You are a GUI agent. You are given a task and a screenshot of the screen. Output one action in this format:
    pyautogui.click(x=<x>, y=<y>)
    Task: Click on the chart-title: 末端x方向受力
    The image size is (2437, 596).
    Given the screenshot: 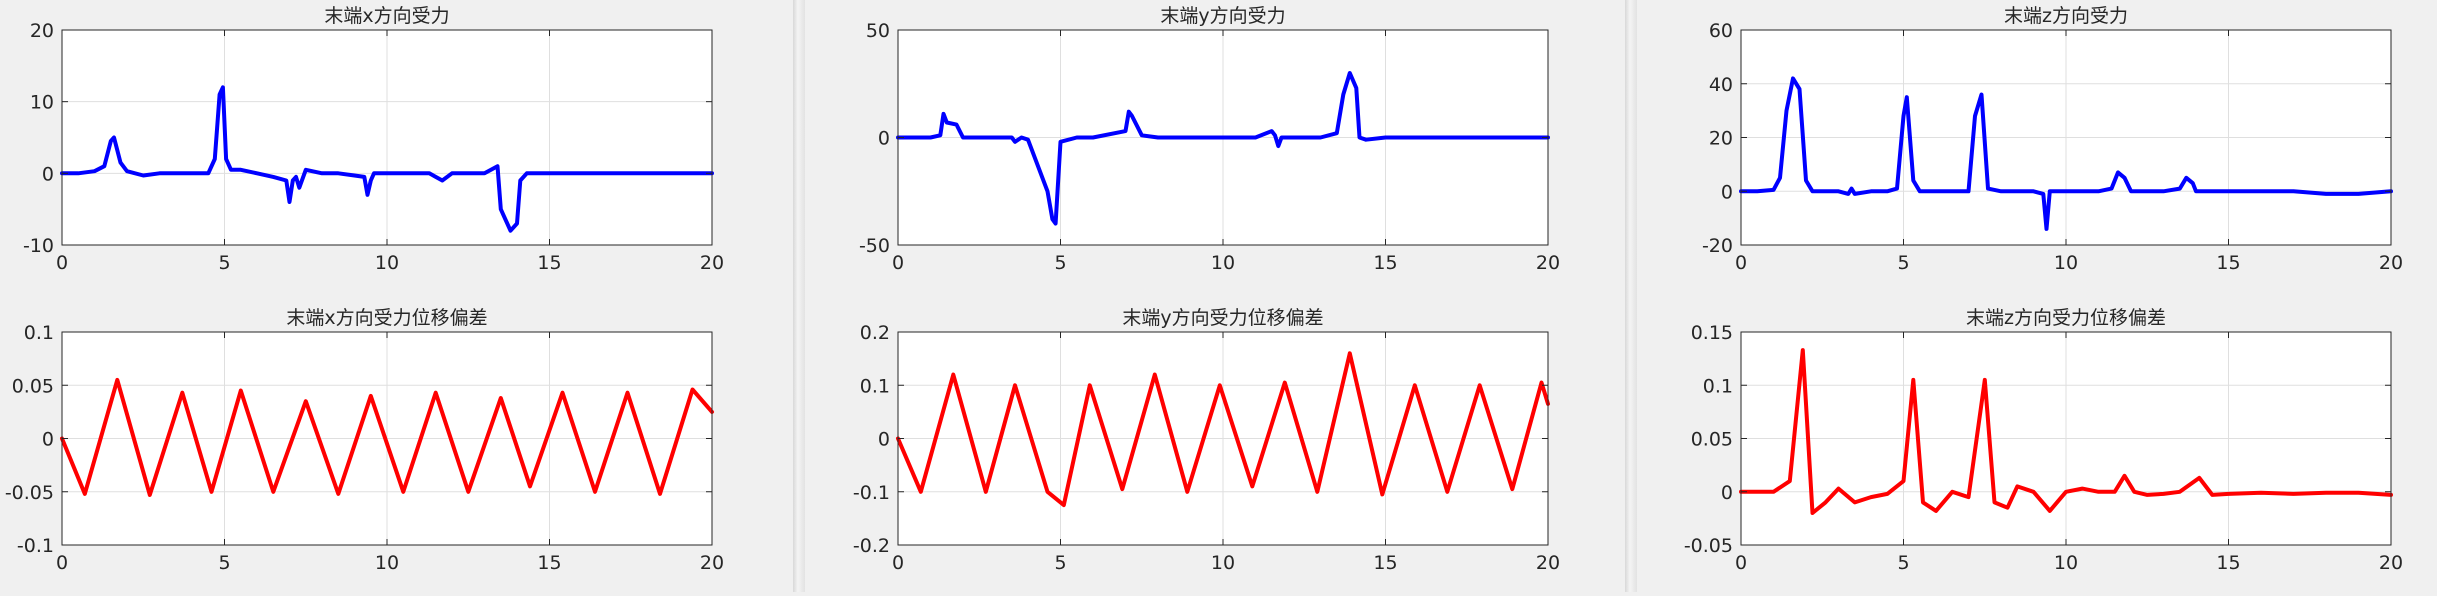 What is the action you would take?
    pyautogui.click(x=386, y=16)
    